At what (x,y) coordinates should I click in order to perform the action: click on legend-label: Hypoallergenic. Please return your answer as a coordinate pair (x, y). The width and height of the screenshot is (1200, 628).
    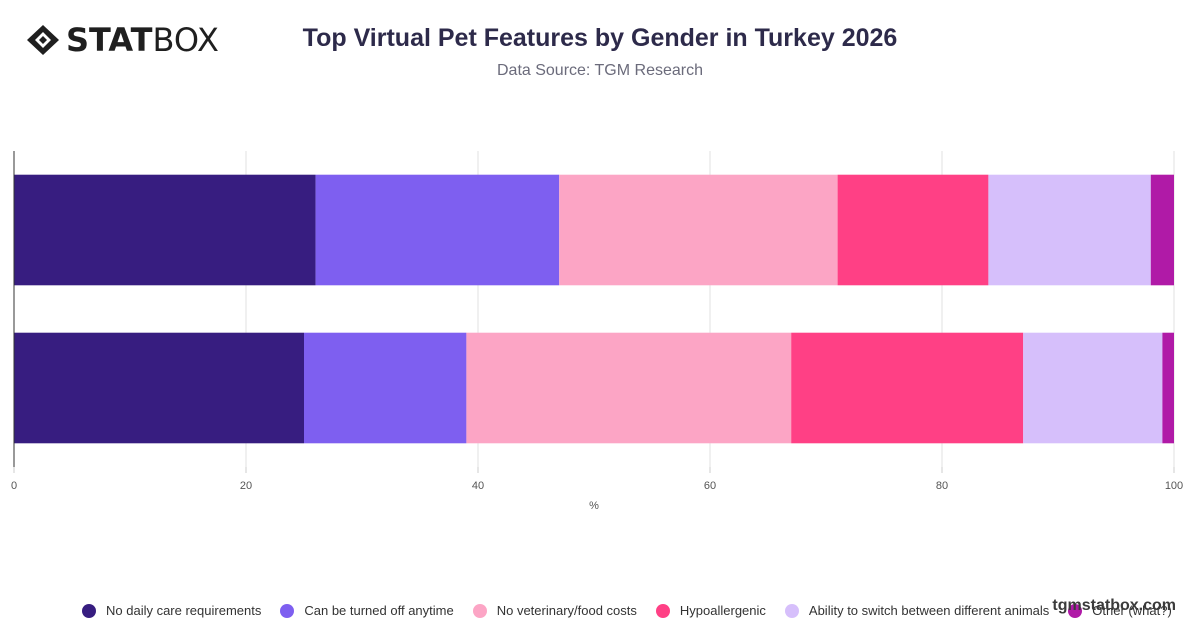
    Looking at the image, I should click on (722, 610).